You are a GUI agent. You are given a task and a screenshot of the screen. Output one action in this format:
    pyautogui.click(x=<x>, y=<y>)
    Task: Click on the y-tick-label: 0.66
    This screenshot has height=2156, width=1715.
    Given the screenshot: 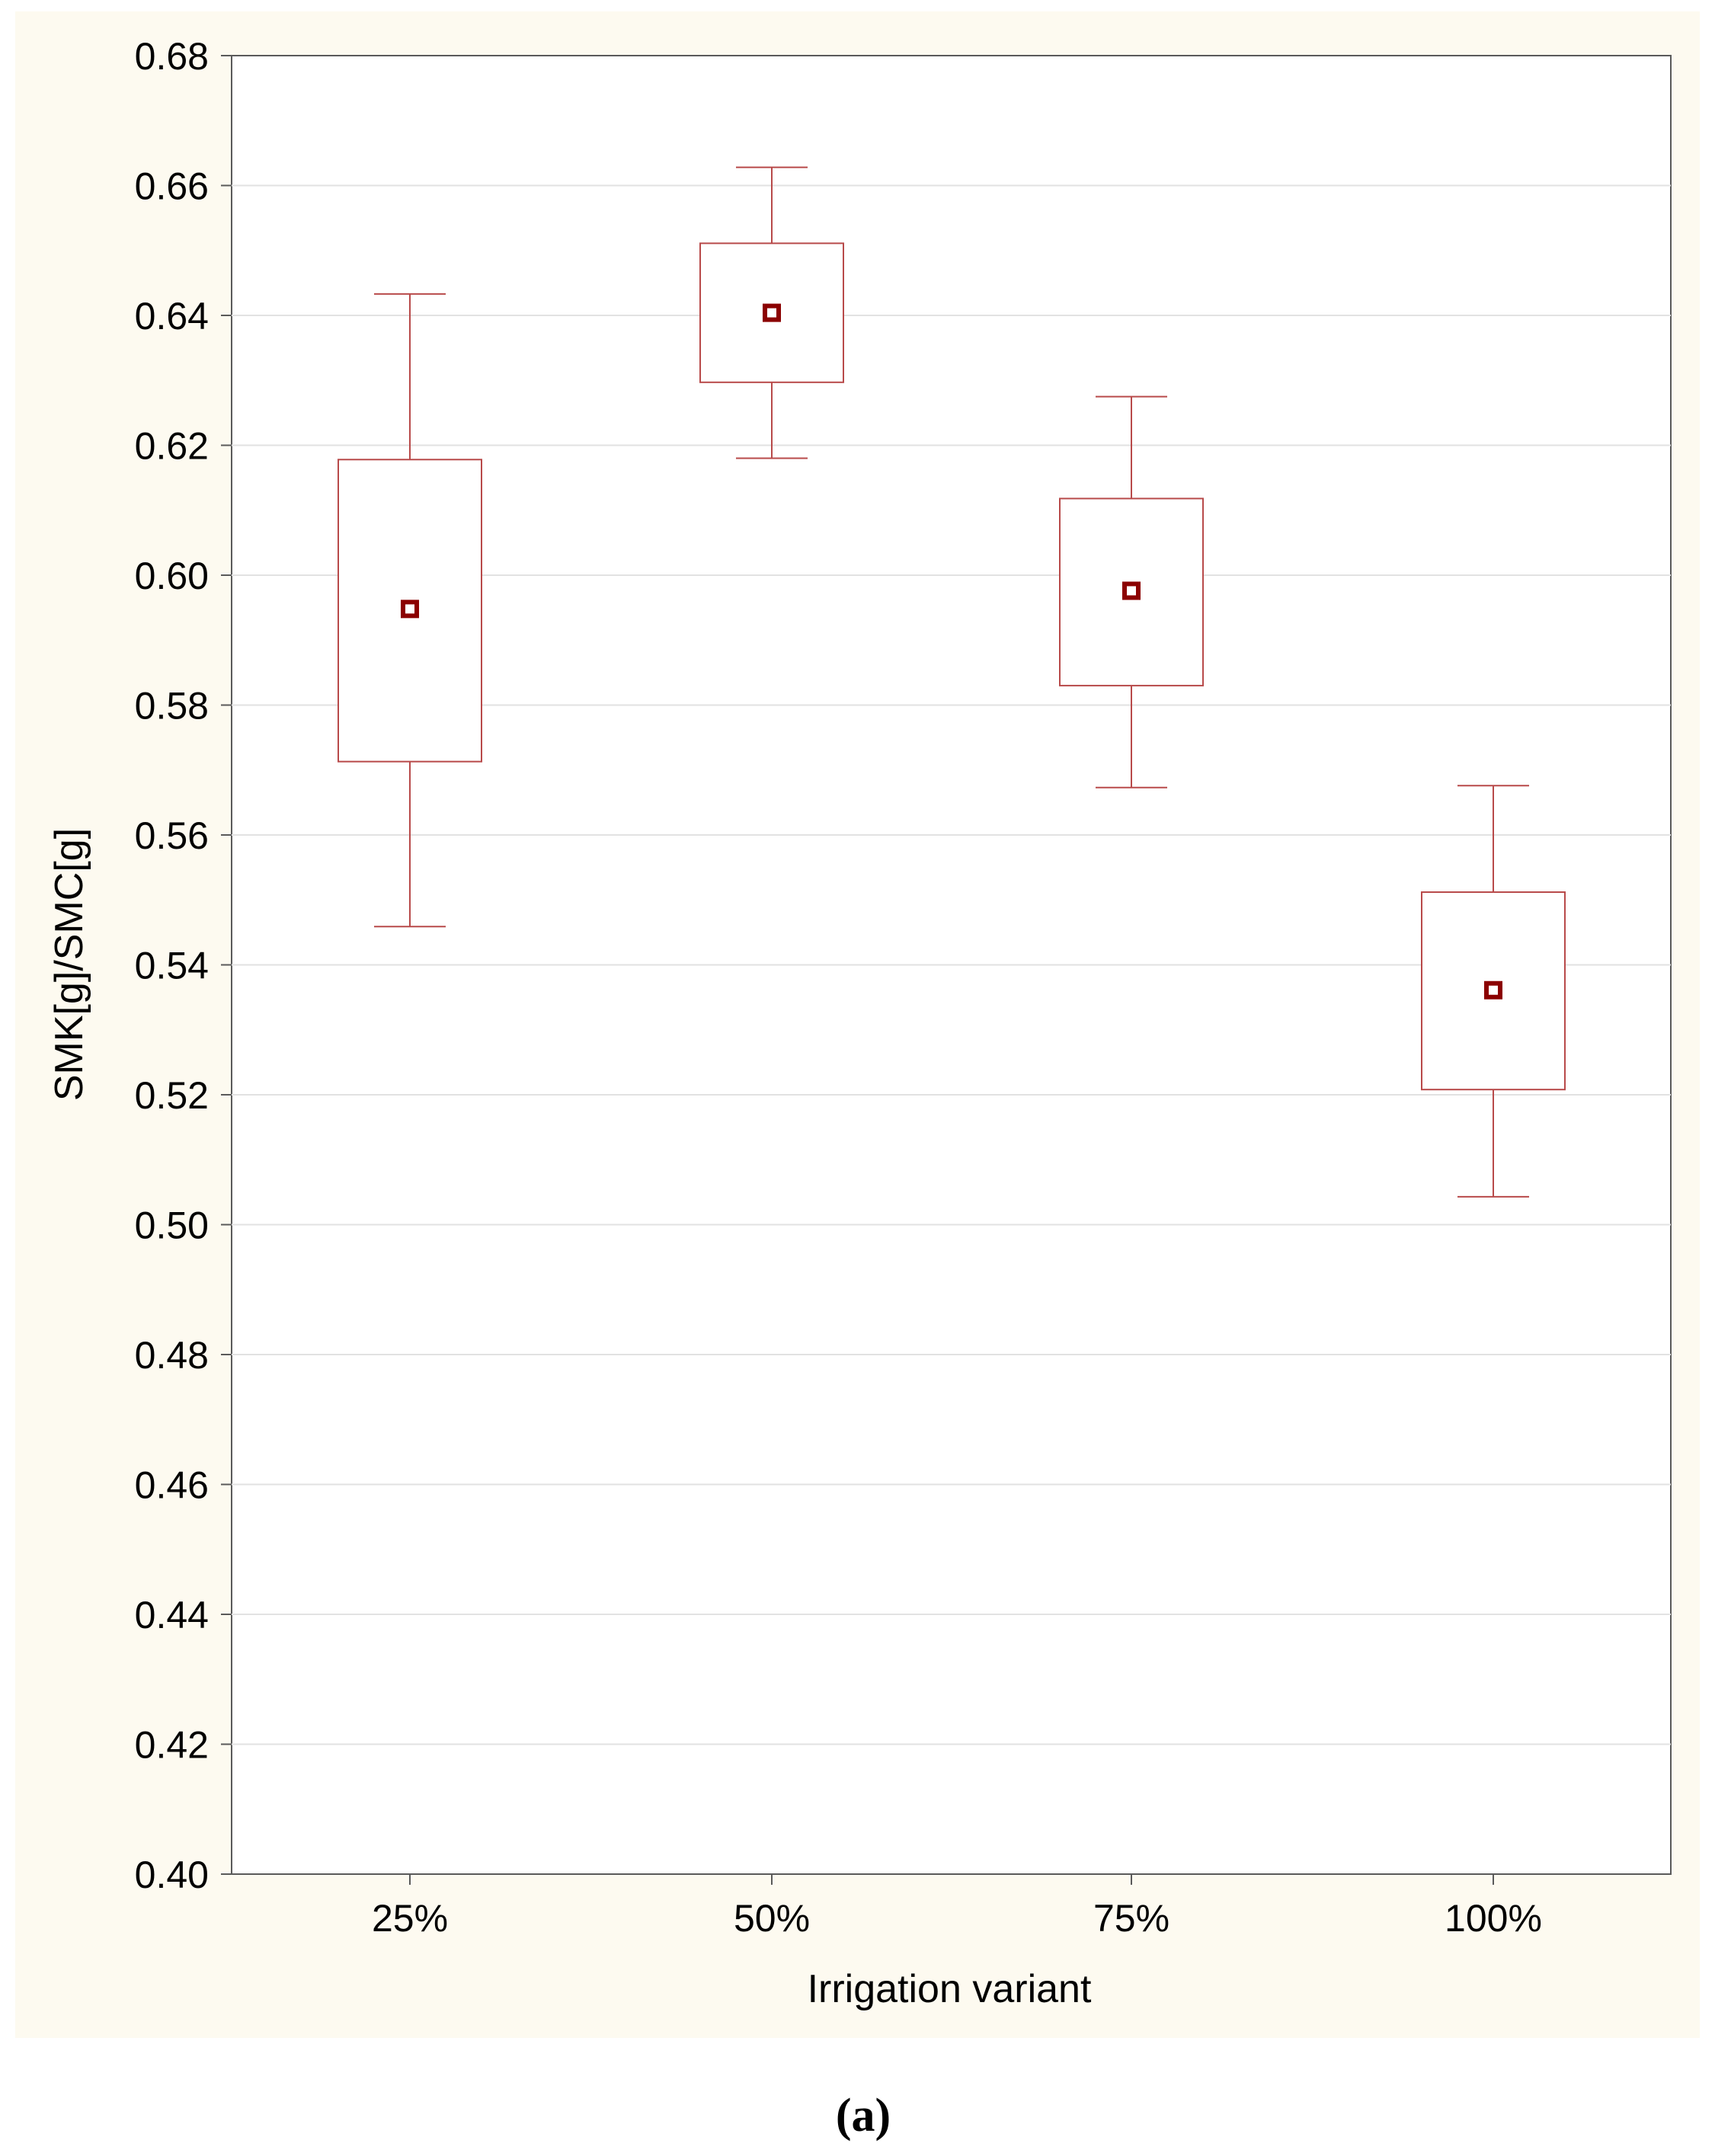 What is the action you would take?
    pyautogui.click(x=172, y=186)
    